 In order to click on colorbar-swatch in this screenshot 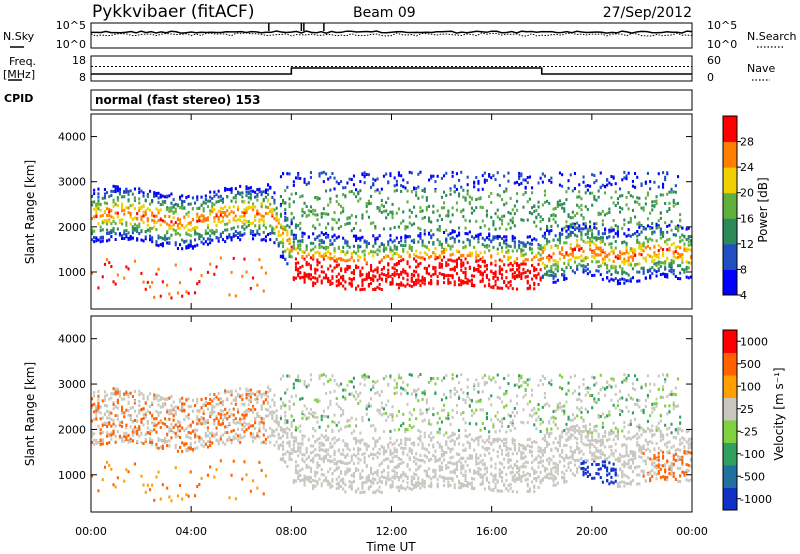, I will do `click(730, 129)`.